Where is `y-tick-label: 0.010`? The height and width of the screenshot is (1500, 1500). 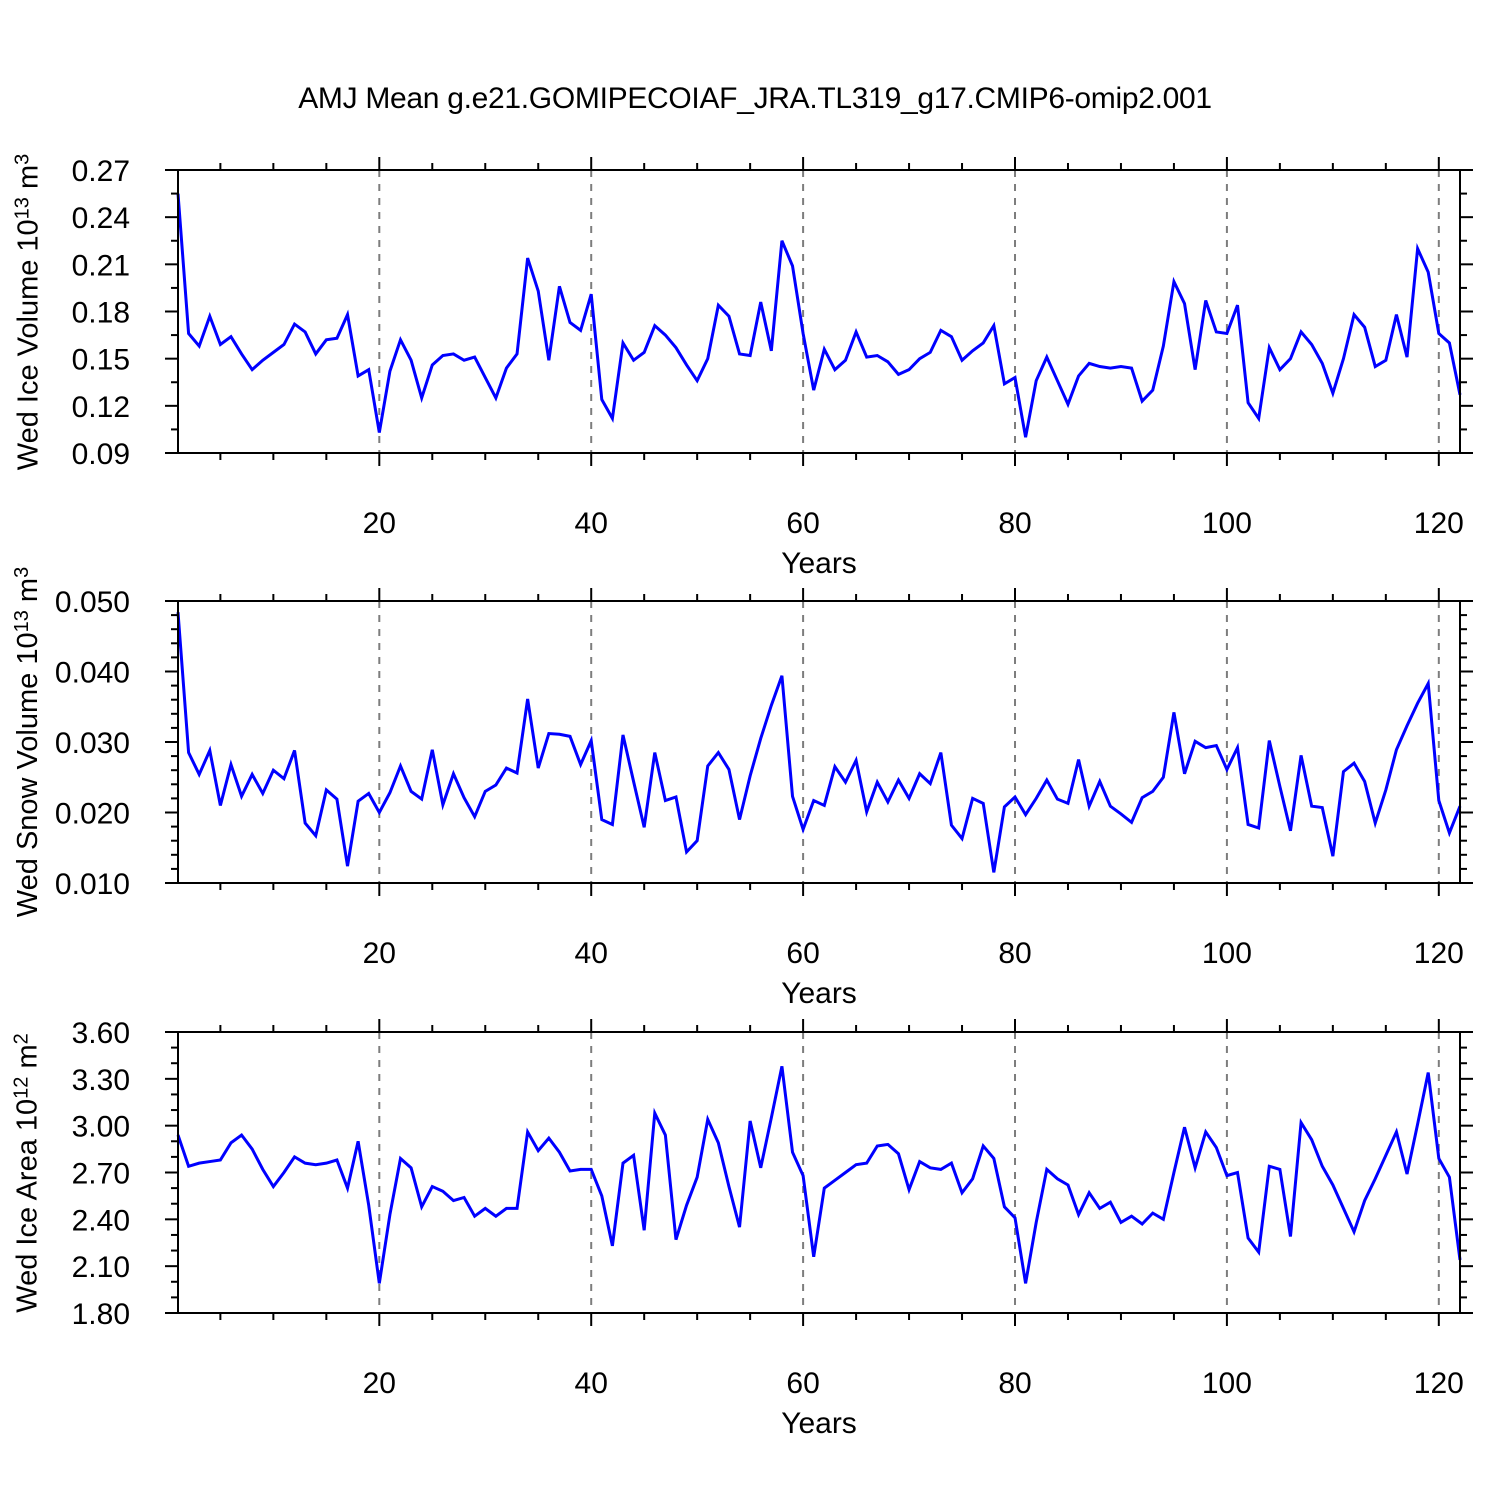 y-tick-label: 0.010 is located at coordinates (92, 884).